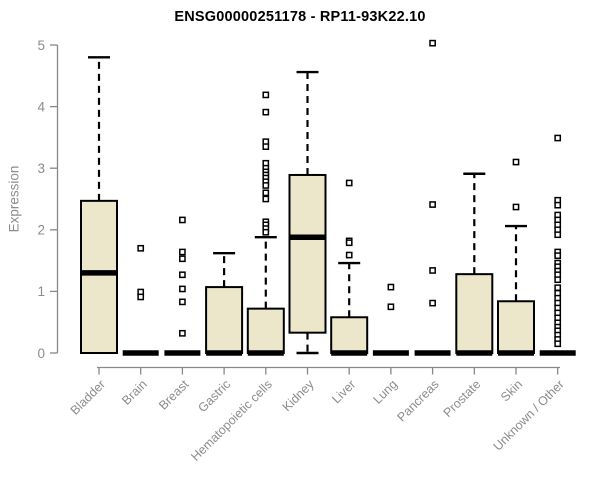  Describe the element at coordinates (41, 106) in the screenshot. I see `y-axis-tick-label: 4` at that location.